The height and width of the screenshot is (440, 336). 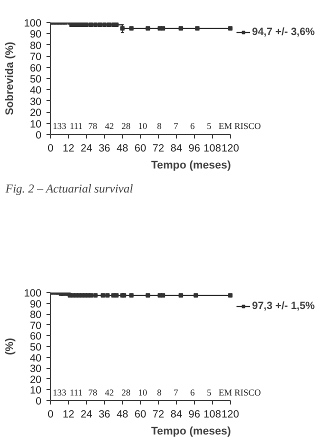 What do you see at coordinates (283, 32) in the screenshot?
I see `legend-label: 94,7 +/- 3,6%` at bounding box center [283, 32].